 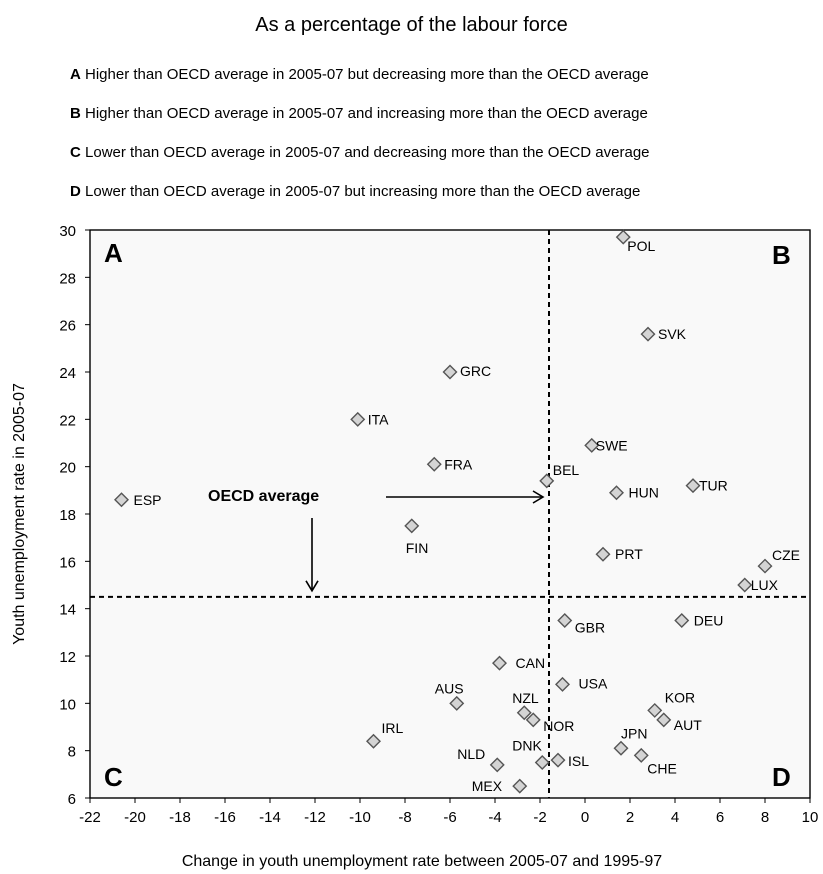 What do you see at coordinates (644, 493) in the screenshot?
I see `data-label-hun: HUN` at bounding box center [644, 493].